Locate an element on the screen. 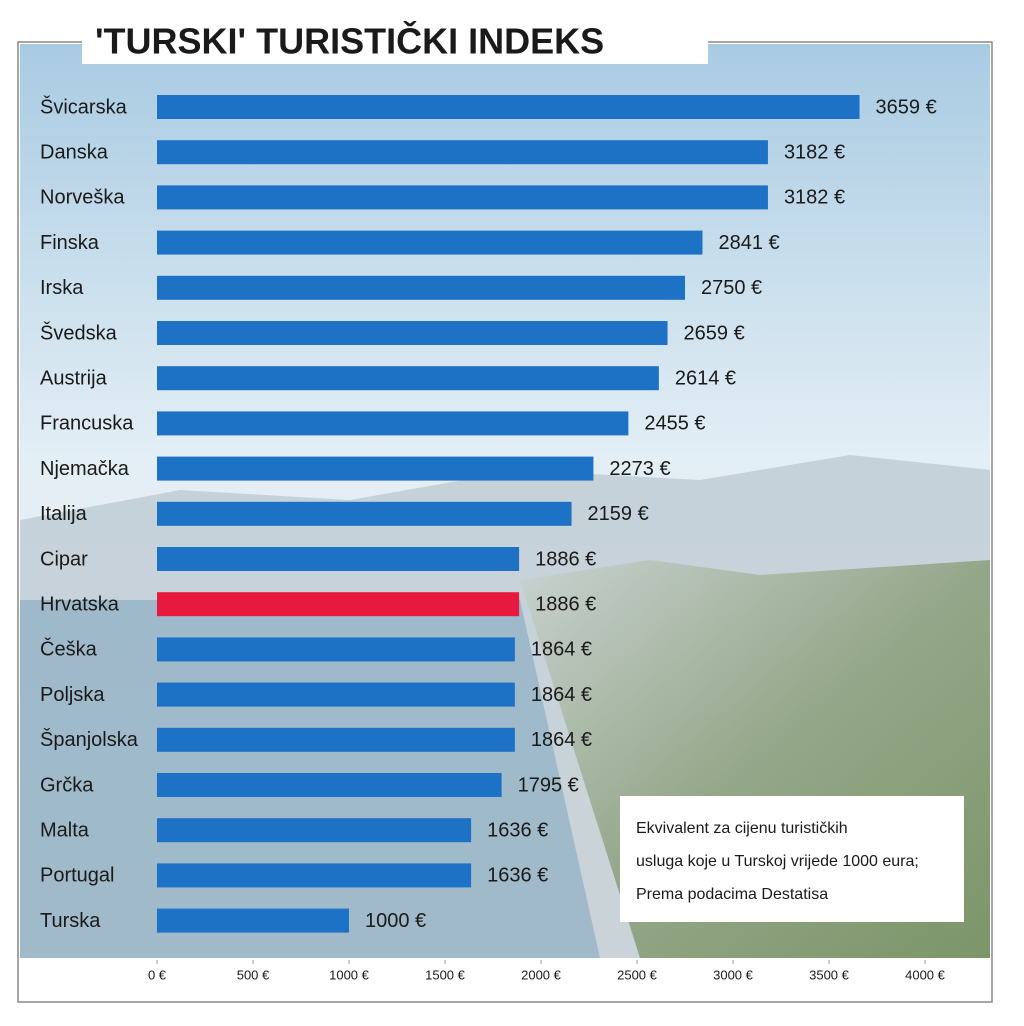  category-label: Austrija is located at coordinates (74, 378).